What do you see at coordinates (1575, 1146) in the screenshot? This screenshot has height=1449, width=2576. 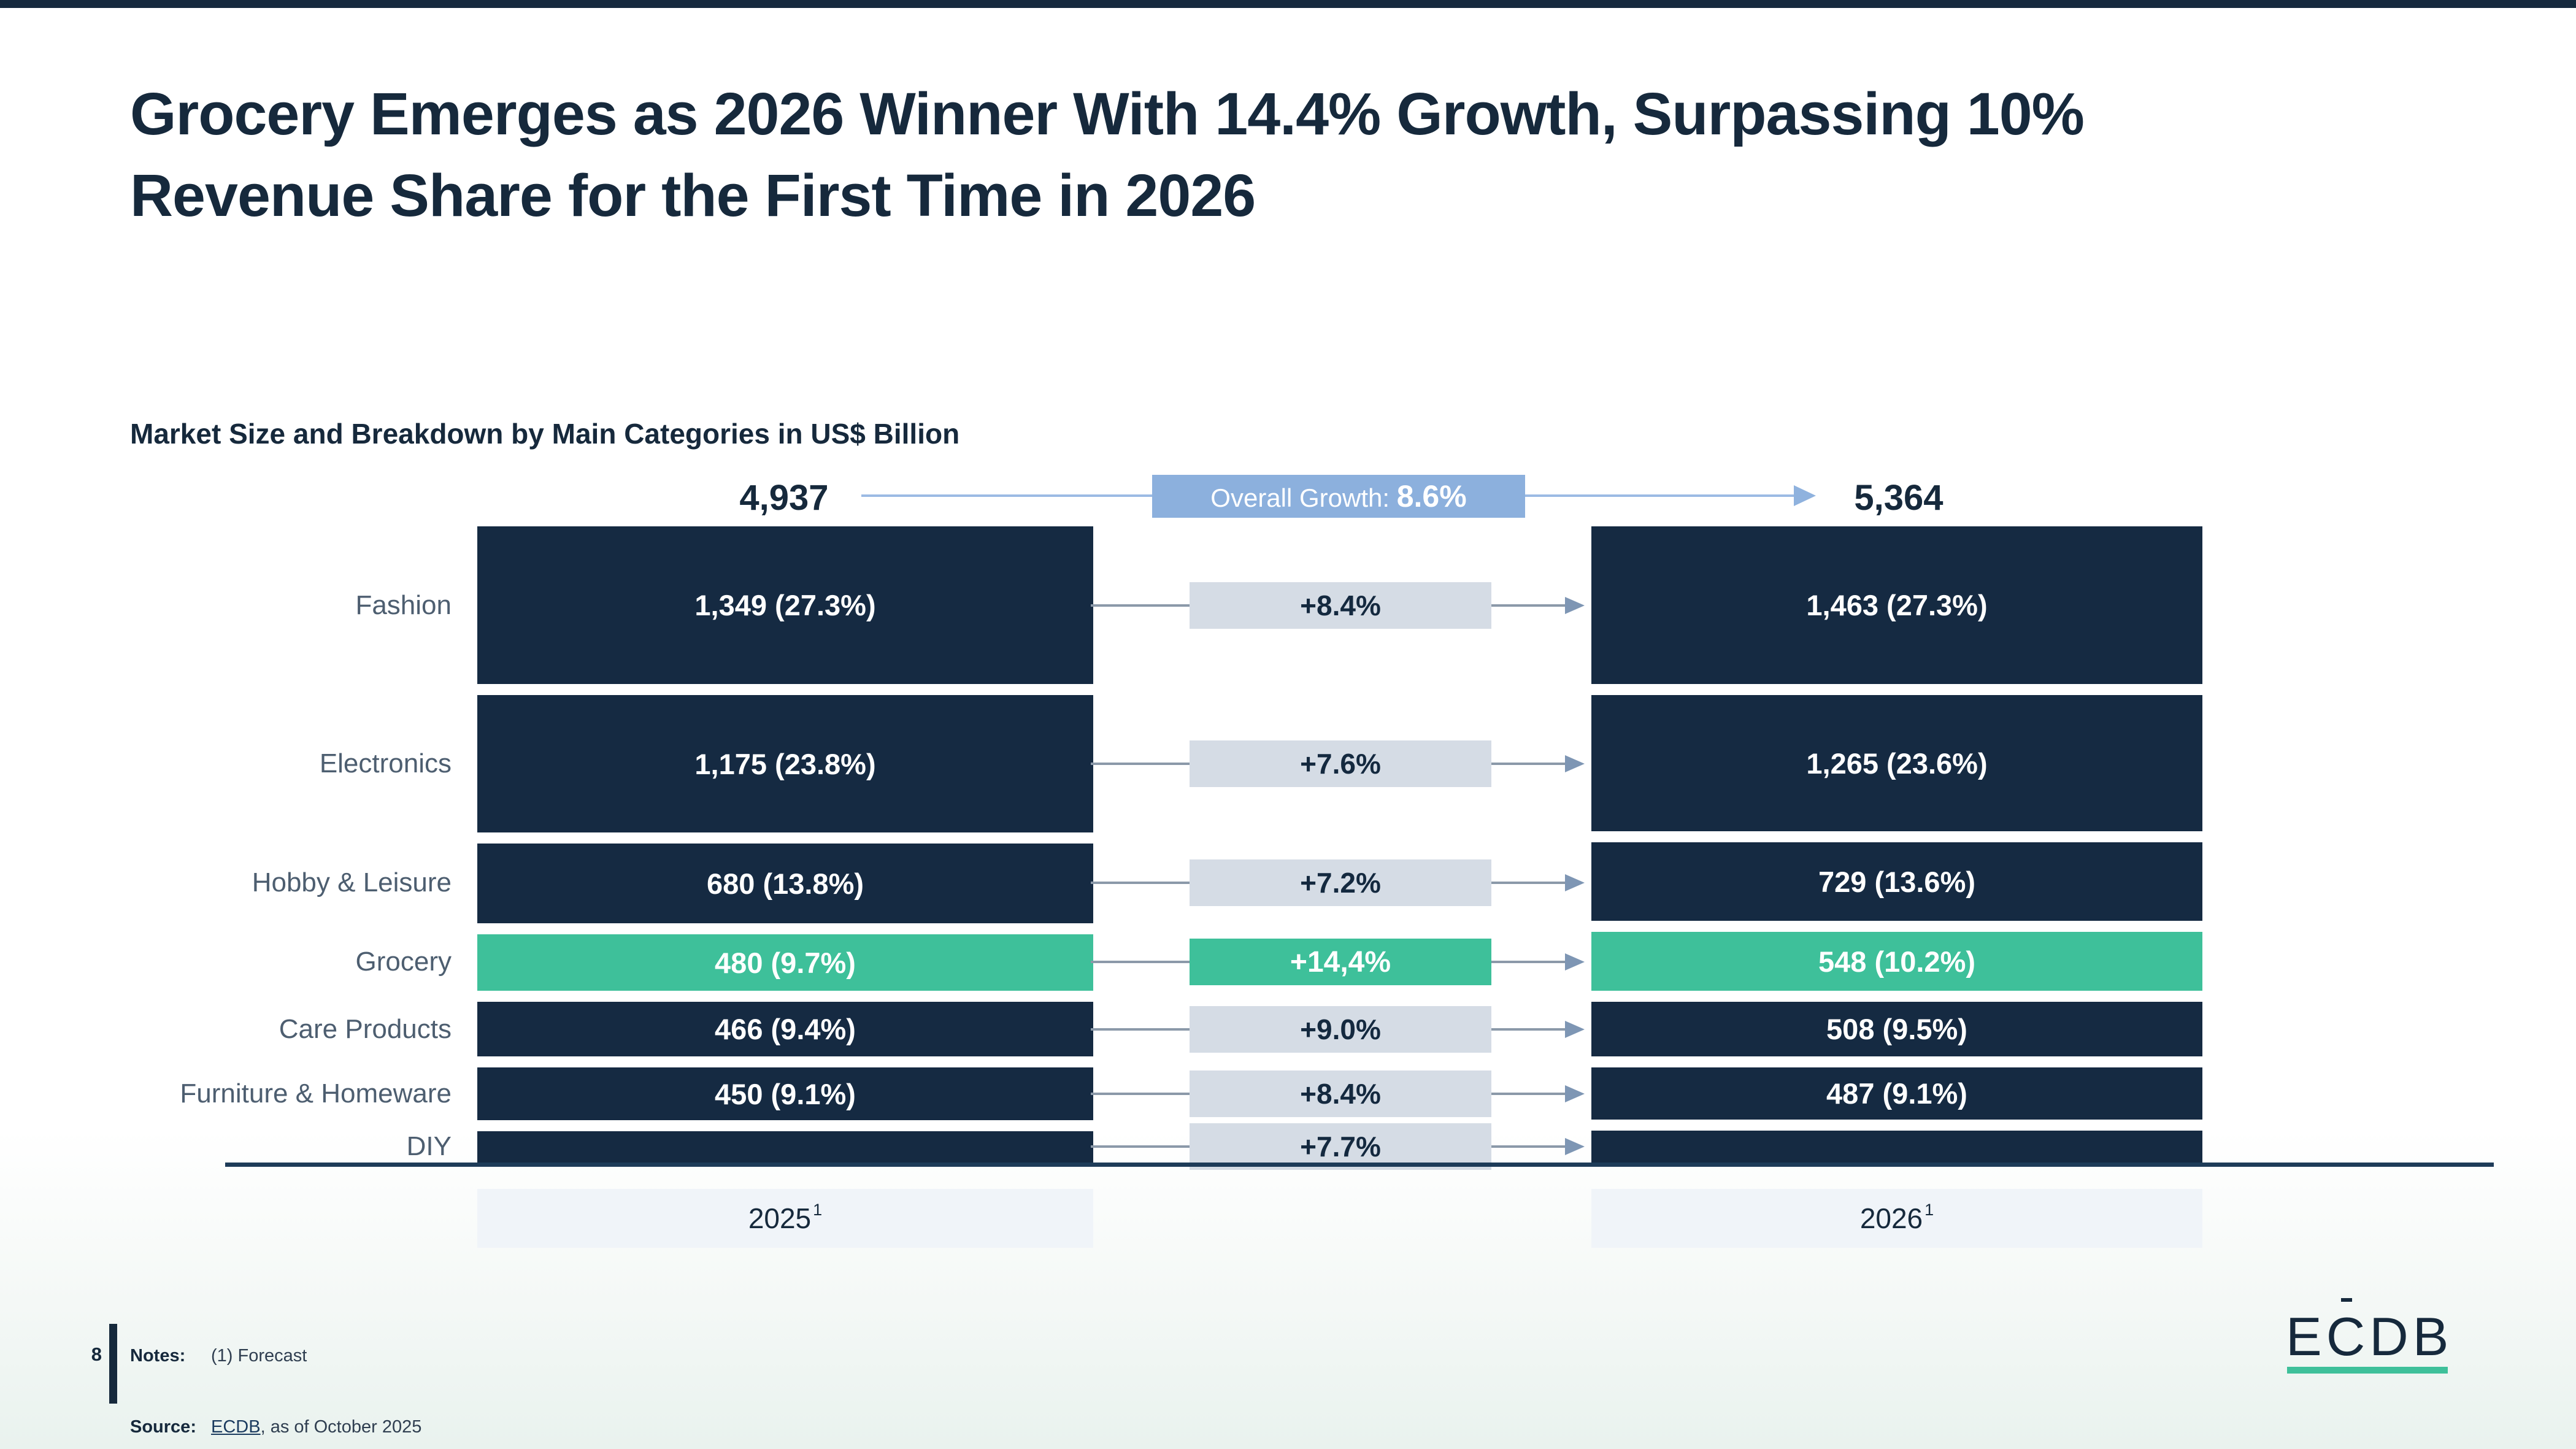 I see `row-arrow-head-icon-diy` at bounding box center [1575, 1146].